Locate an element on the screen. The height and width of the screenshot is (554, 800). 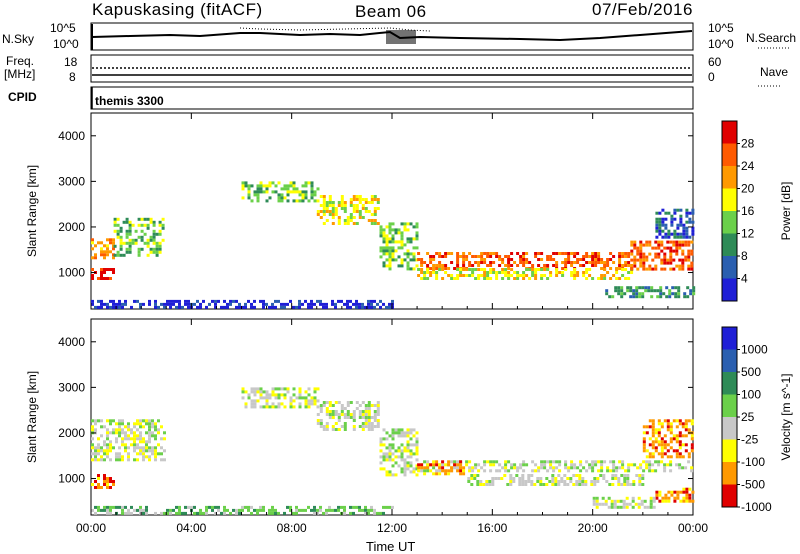
velocity-band is located at coordinates (348, 416).